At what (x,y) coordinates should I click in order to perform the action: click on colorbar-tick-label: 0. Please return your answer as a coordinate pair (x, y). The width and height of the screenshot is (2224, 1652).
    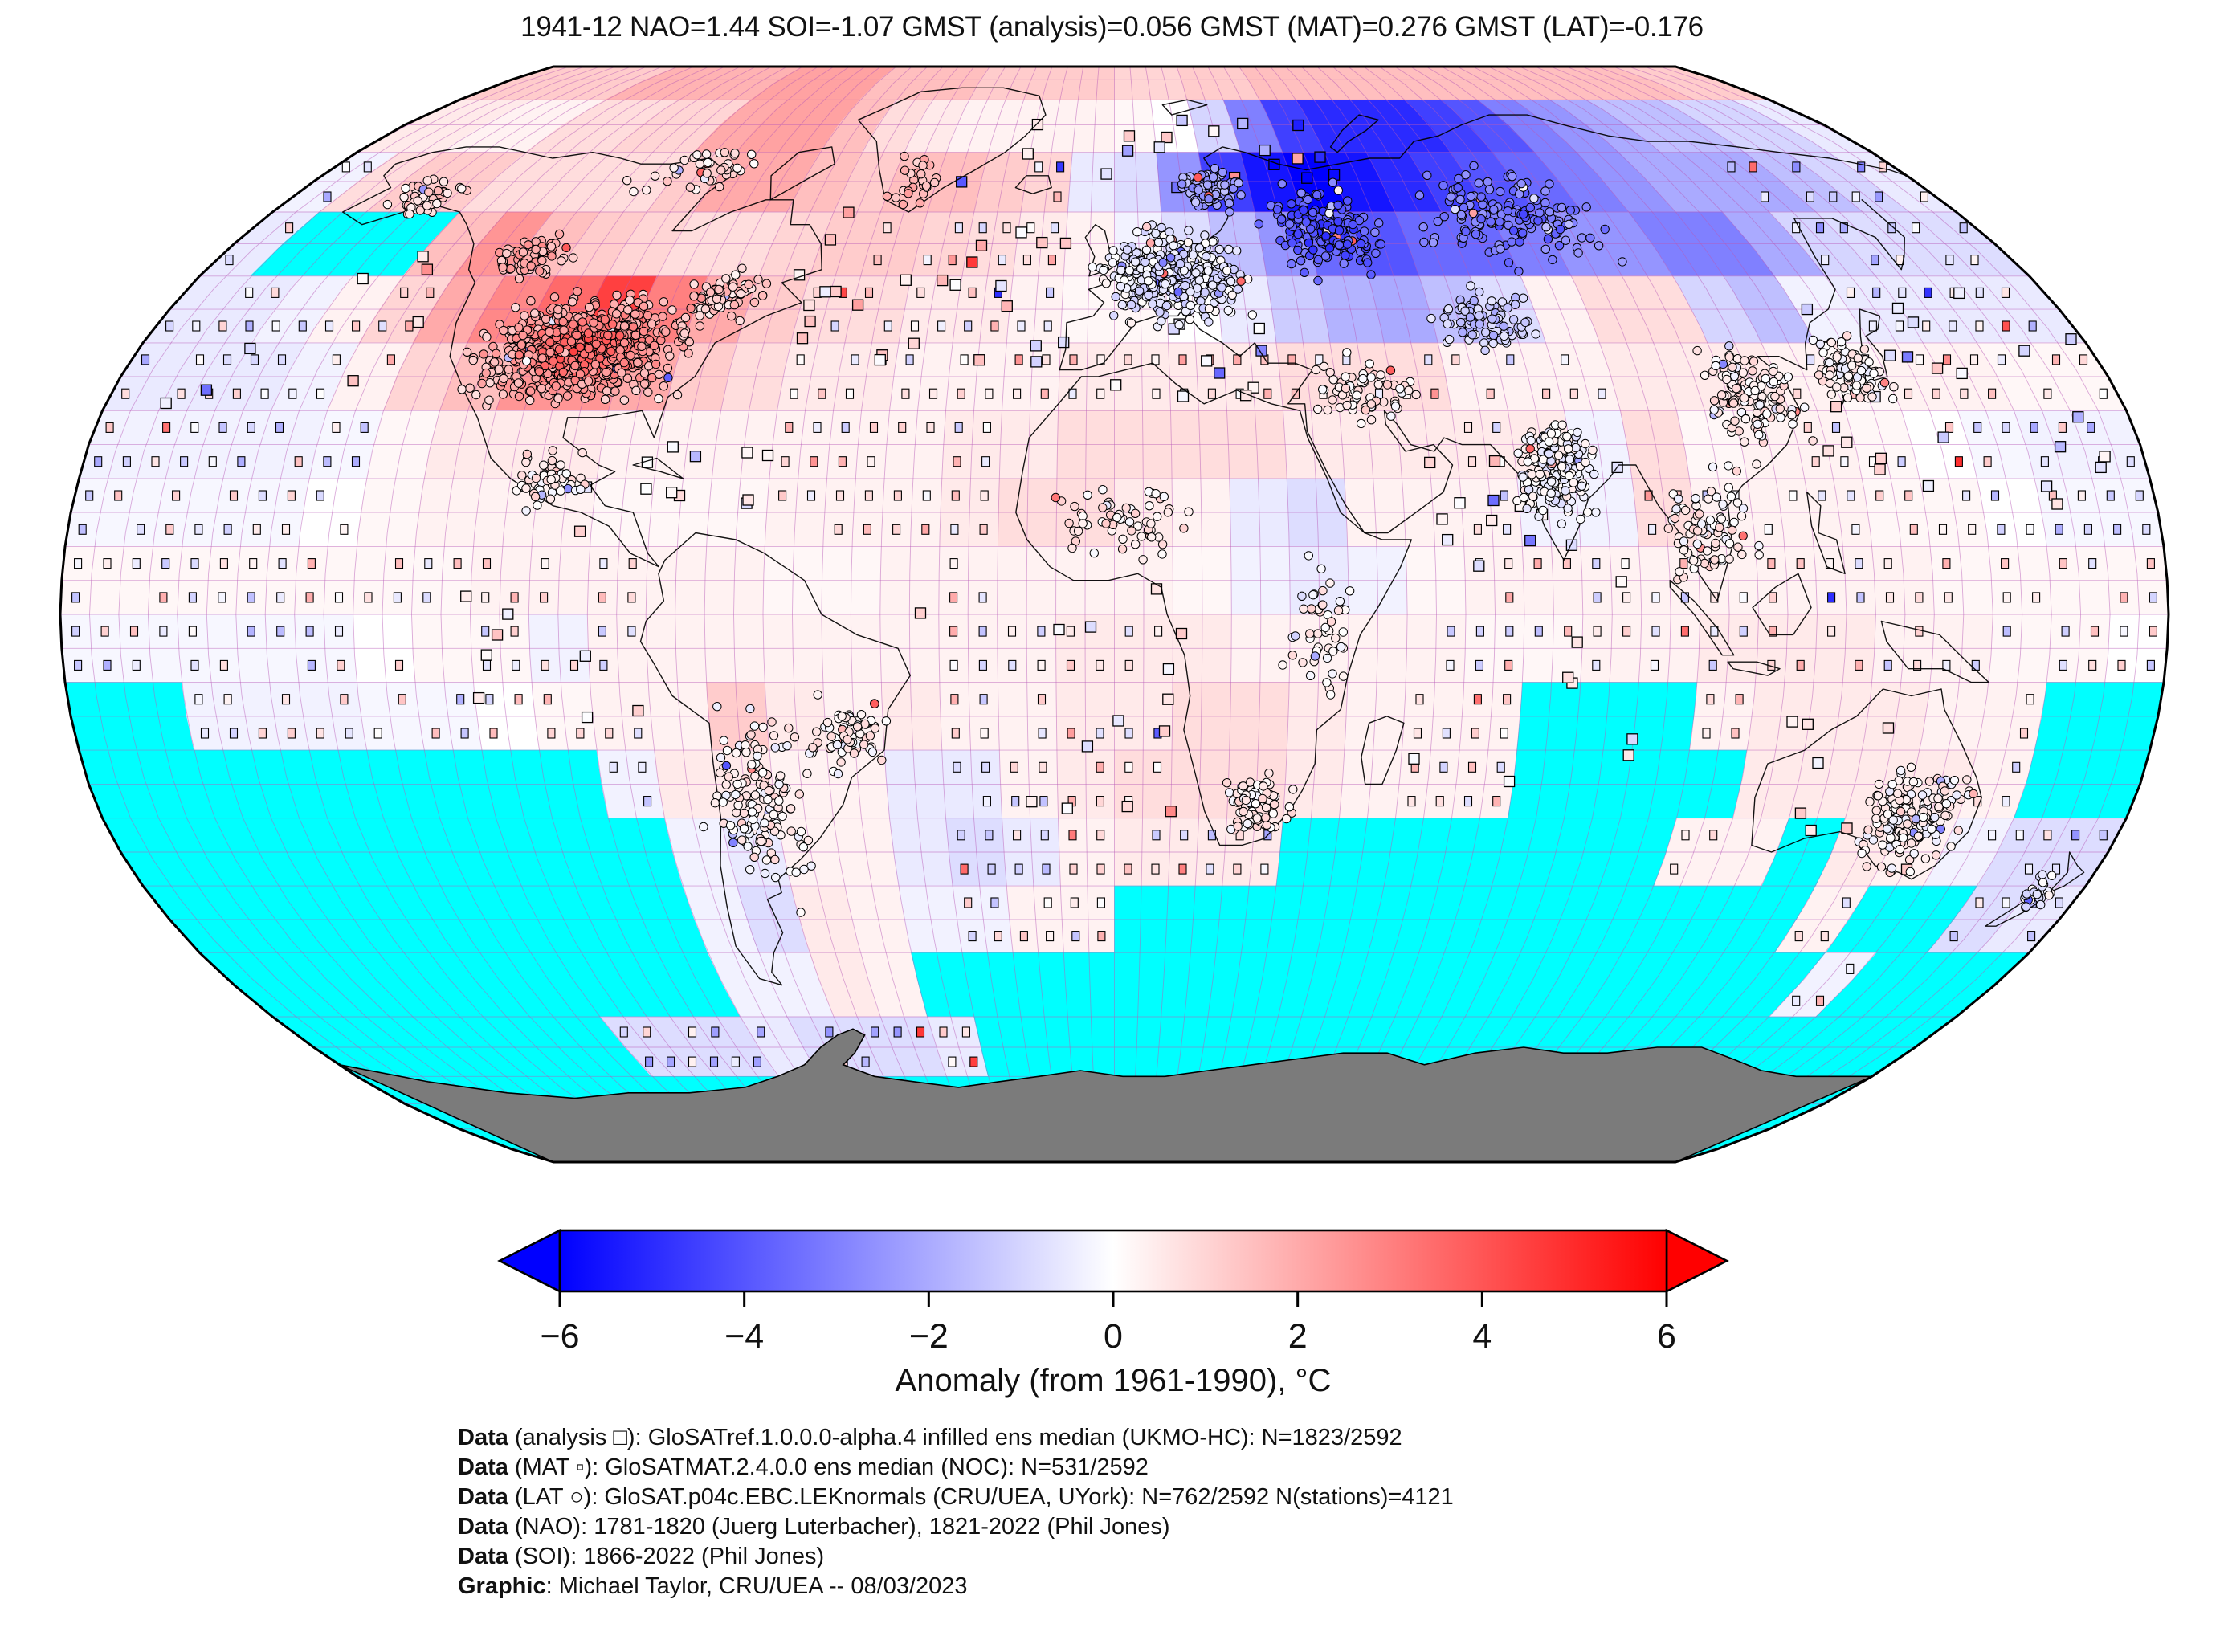
    Looking at the image, I should click on (1113, 1336).